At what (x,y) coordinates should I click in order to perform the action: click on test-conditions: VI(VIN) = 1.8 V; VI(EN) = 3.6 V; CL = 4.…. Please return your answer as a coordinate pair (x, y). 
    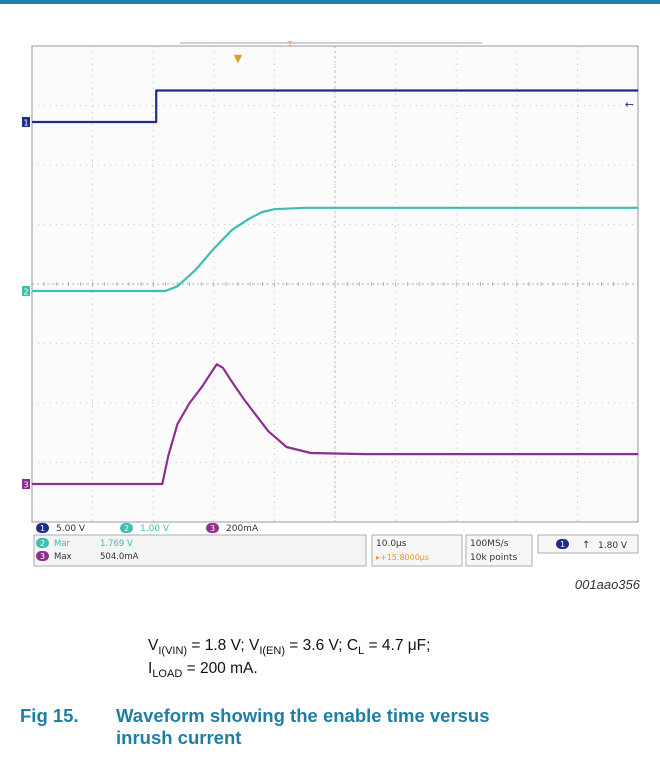
    Looking at the image, I should click on (289, 659).